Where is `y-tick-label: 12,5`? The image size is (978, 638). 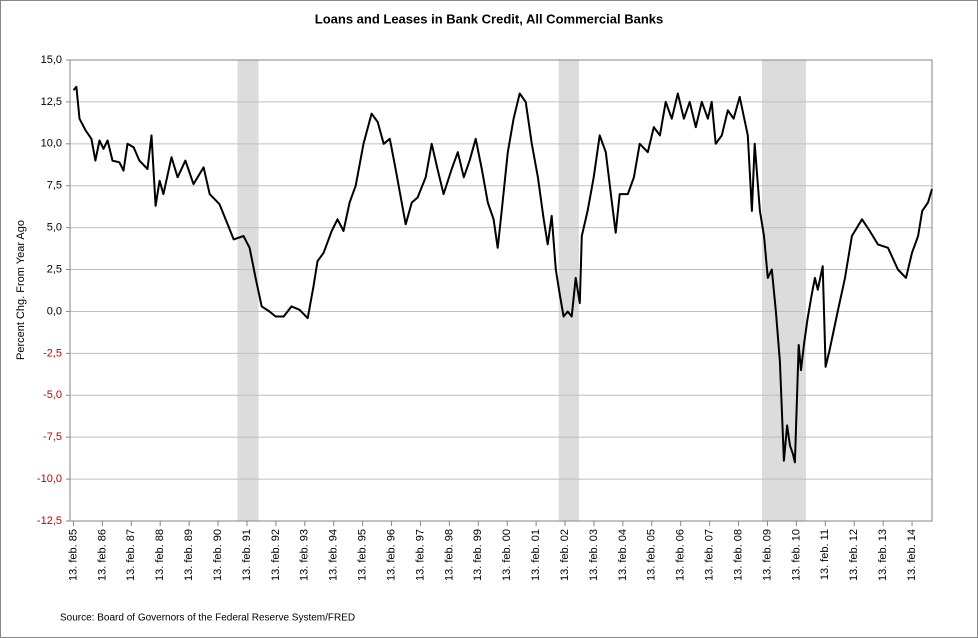 y-tick-label: 12,5 is located at coordinates (51, 102).